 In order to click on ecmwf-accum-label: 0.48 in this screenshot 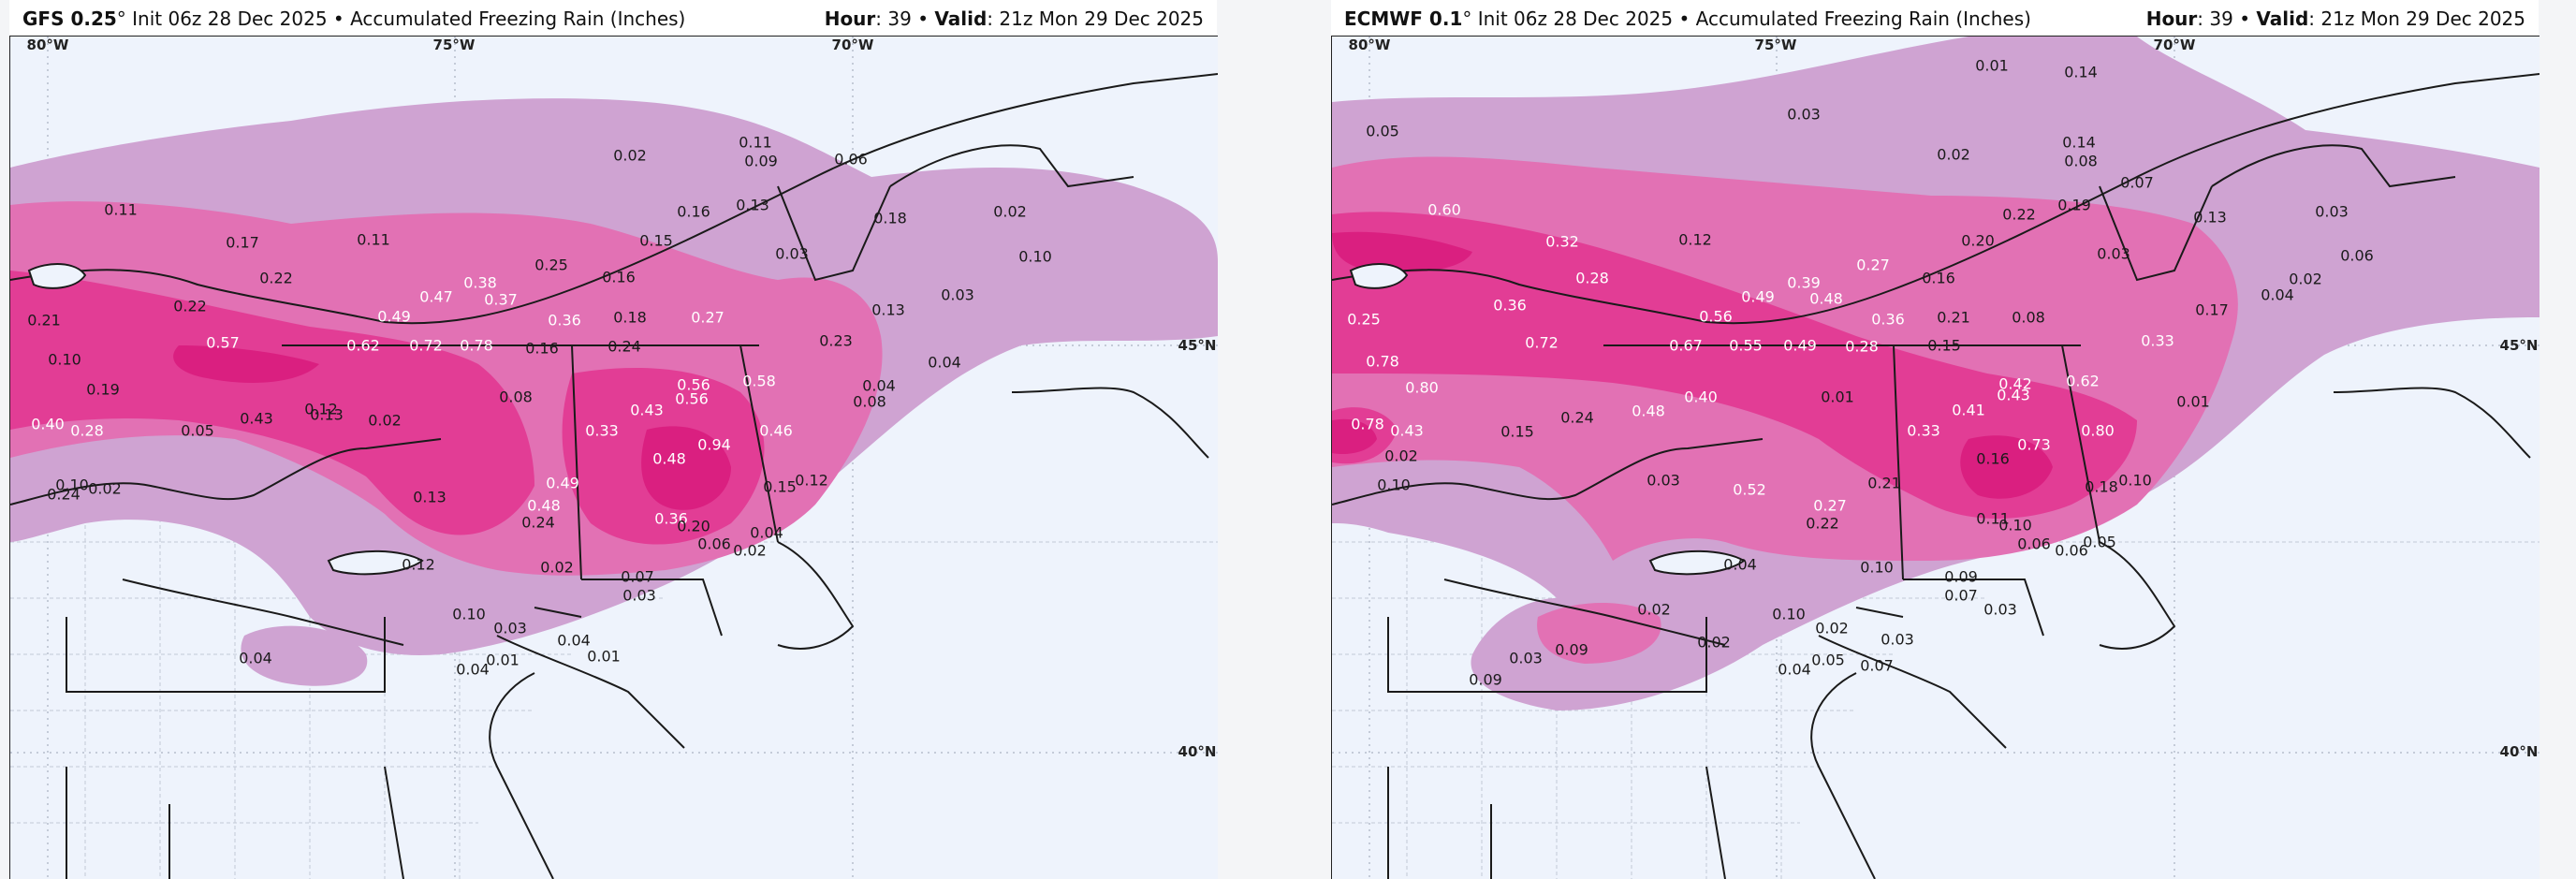, I will do `click(1826, 298)`.